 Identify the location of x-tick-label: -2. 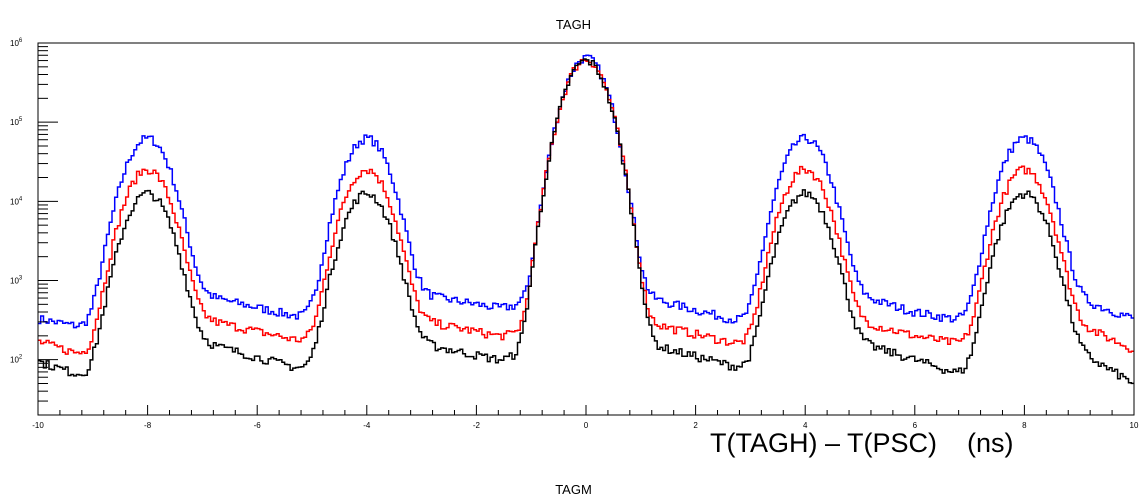
(477, 425).